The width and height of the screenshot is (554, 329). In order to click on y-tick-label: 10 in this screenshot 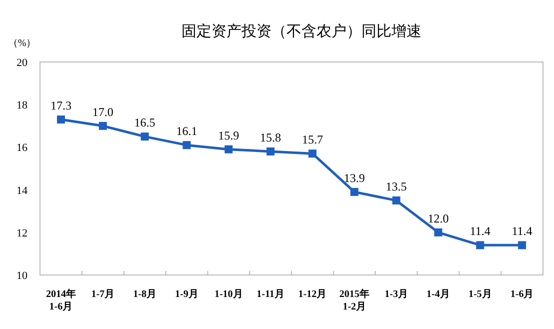, I will do `click(22, 276)`.